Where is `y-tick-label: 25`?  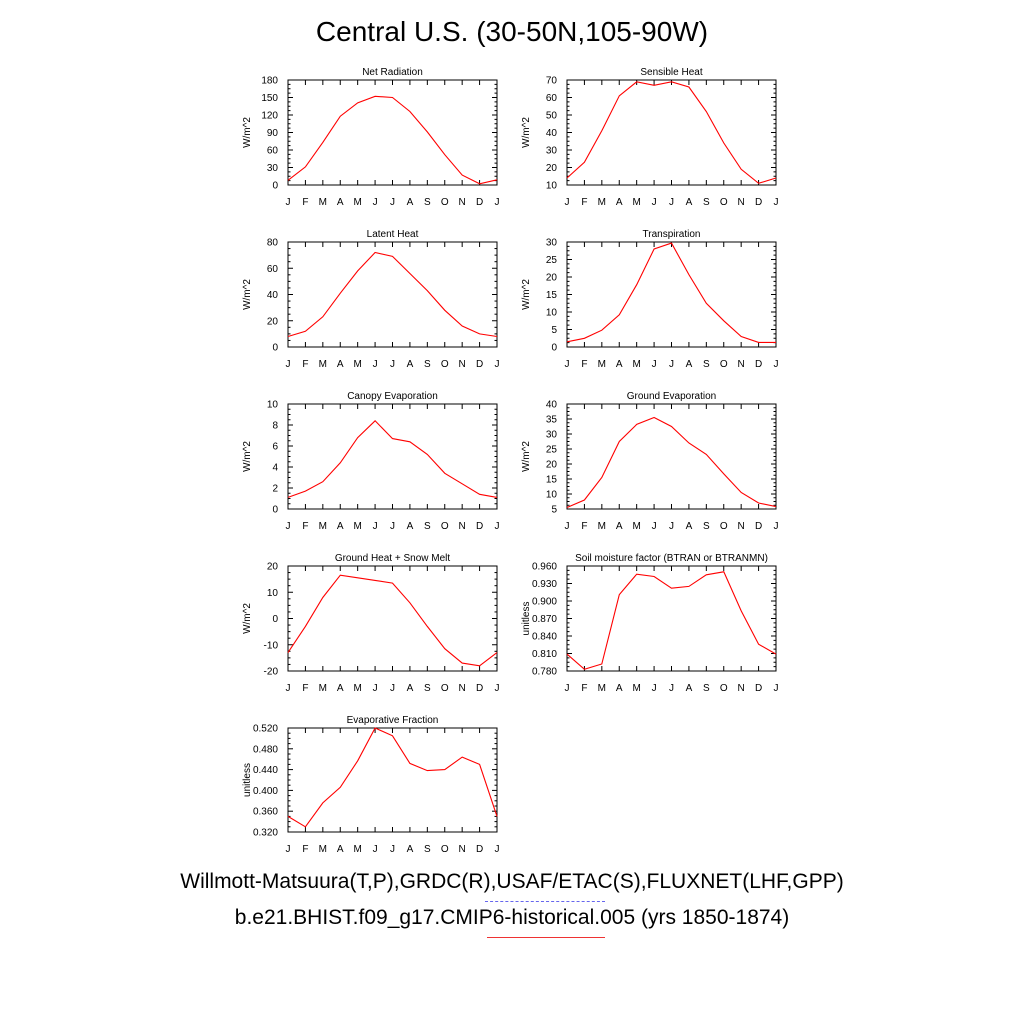
y-tick-label: 25 is located at coordinates (552, 450).